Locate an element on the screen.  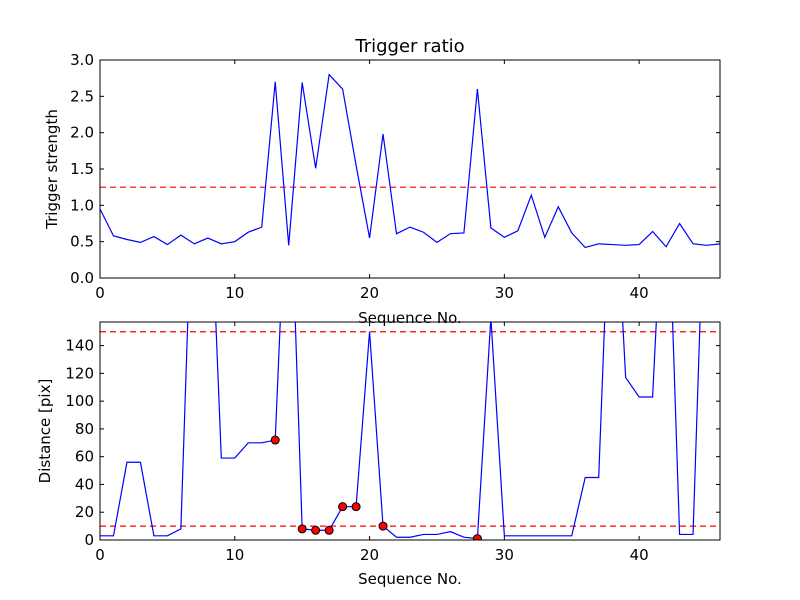
y-tick-label: 140 is located at coordinates (79, 346).